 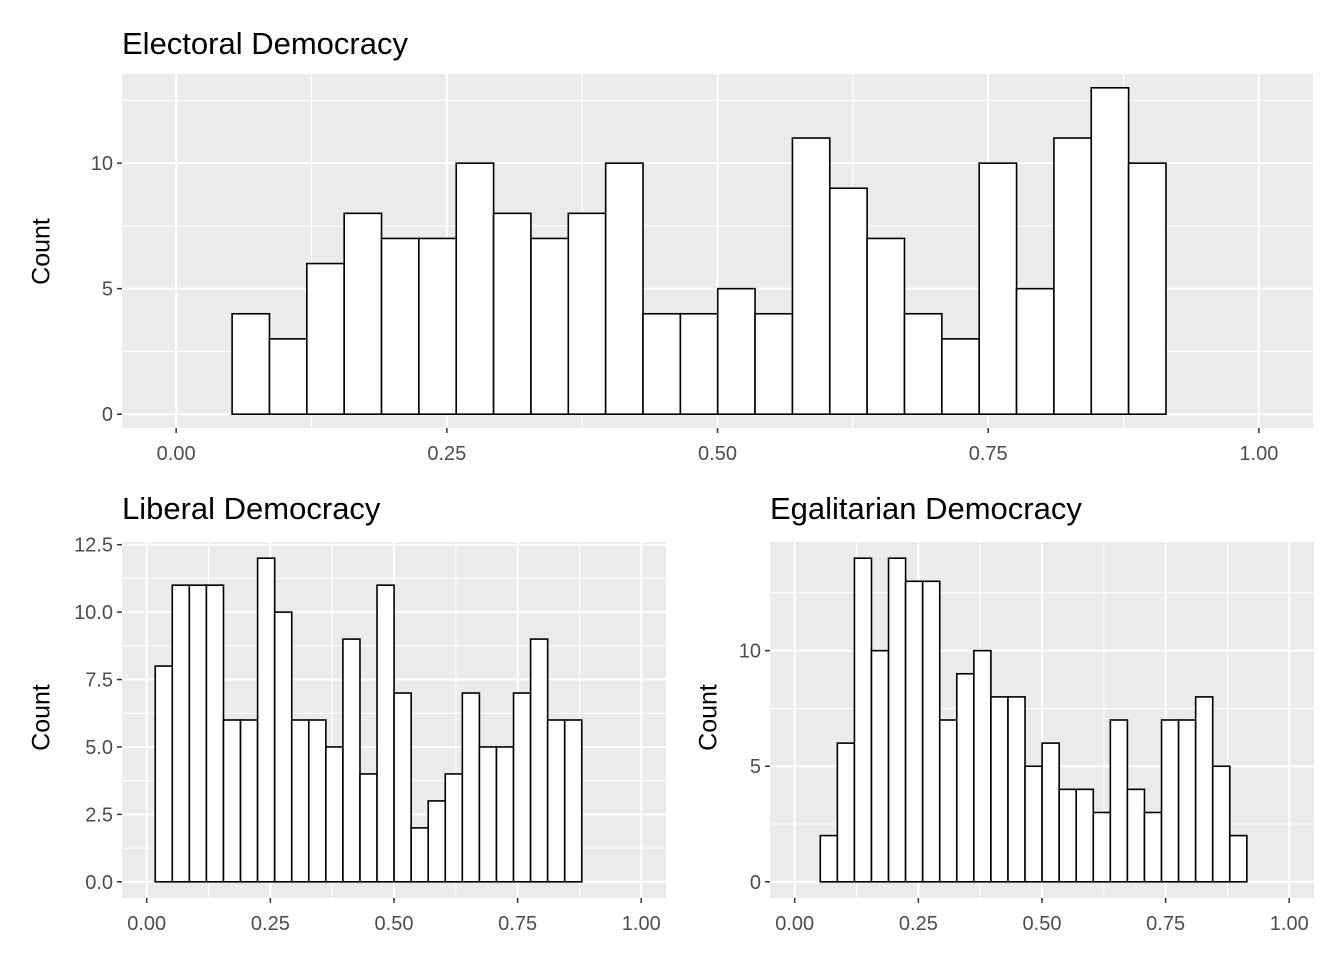 What do you see at coordinates (93, 546) in the screenshot?
I see `y-tick-label: 12.5` at bounding box center [93, 546].